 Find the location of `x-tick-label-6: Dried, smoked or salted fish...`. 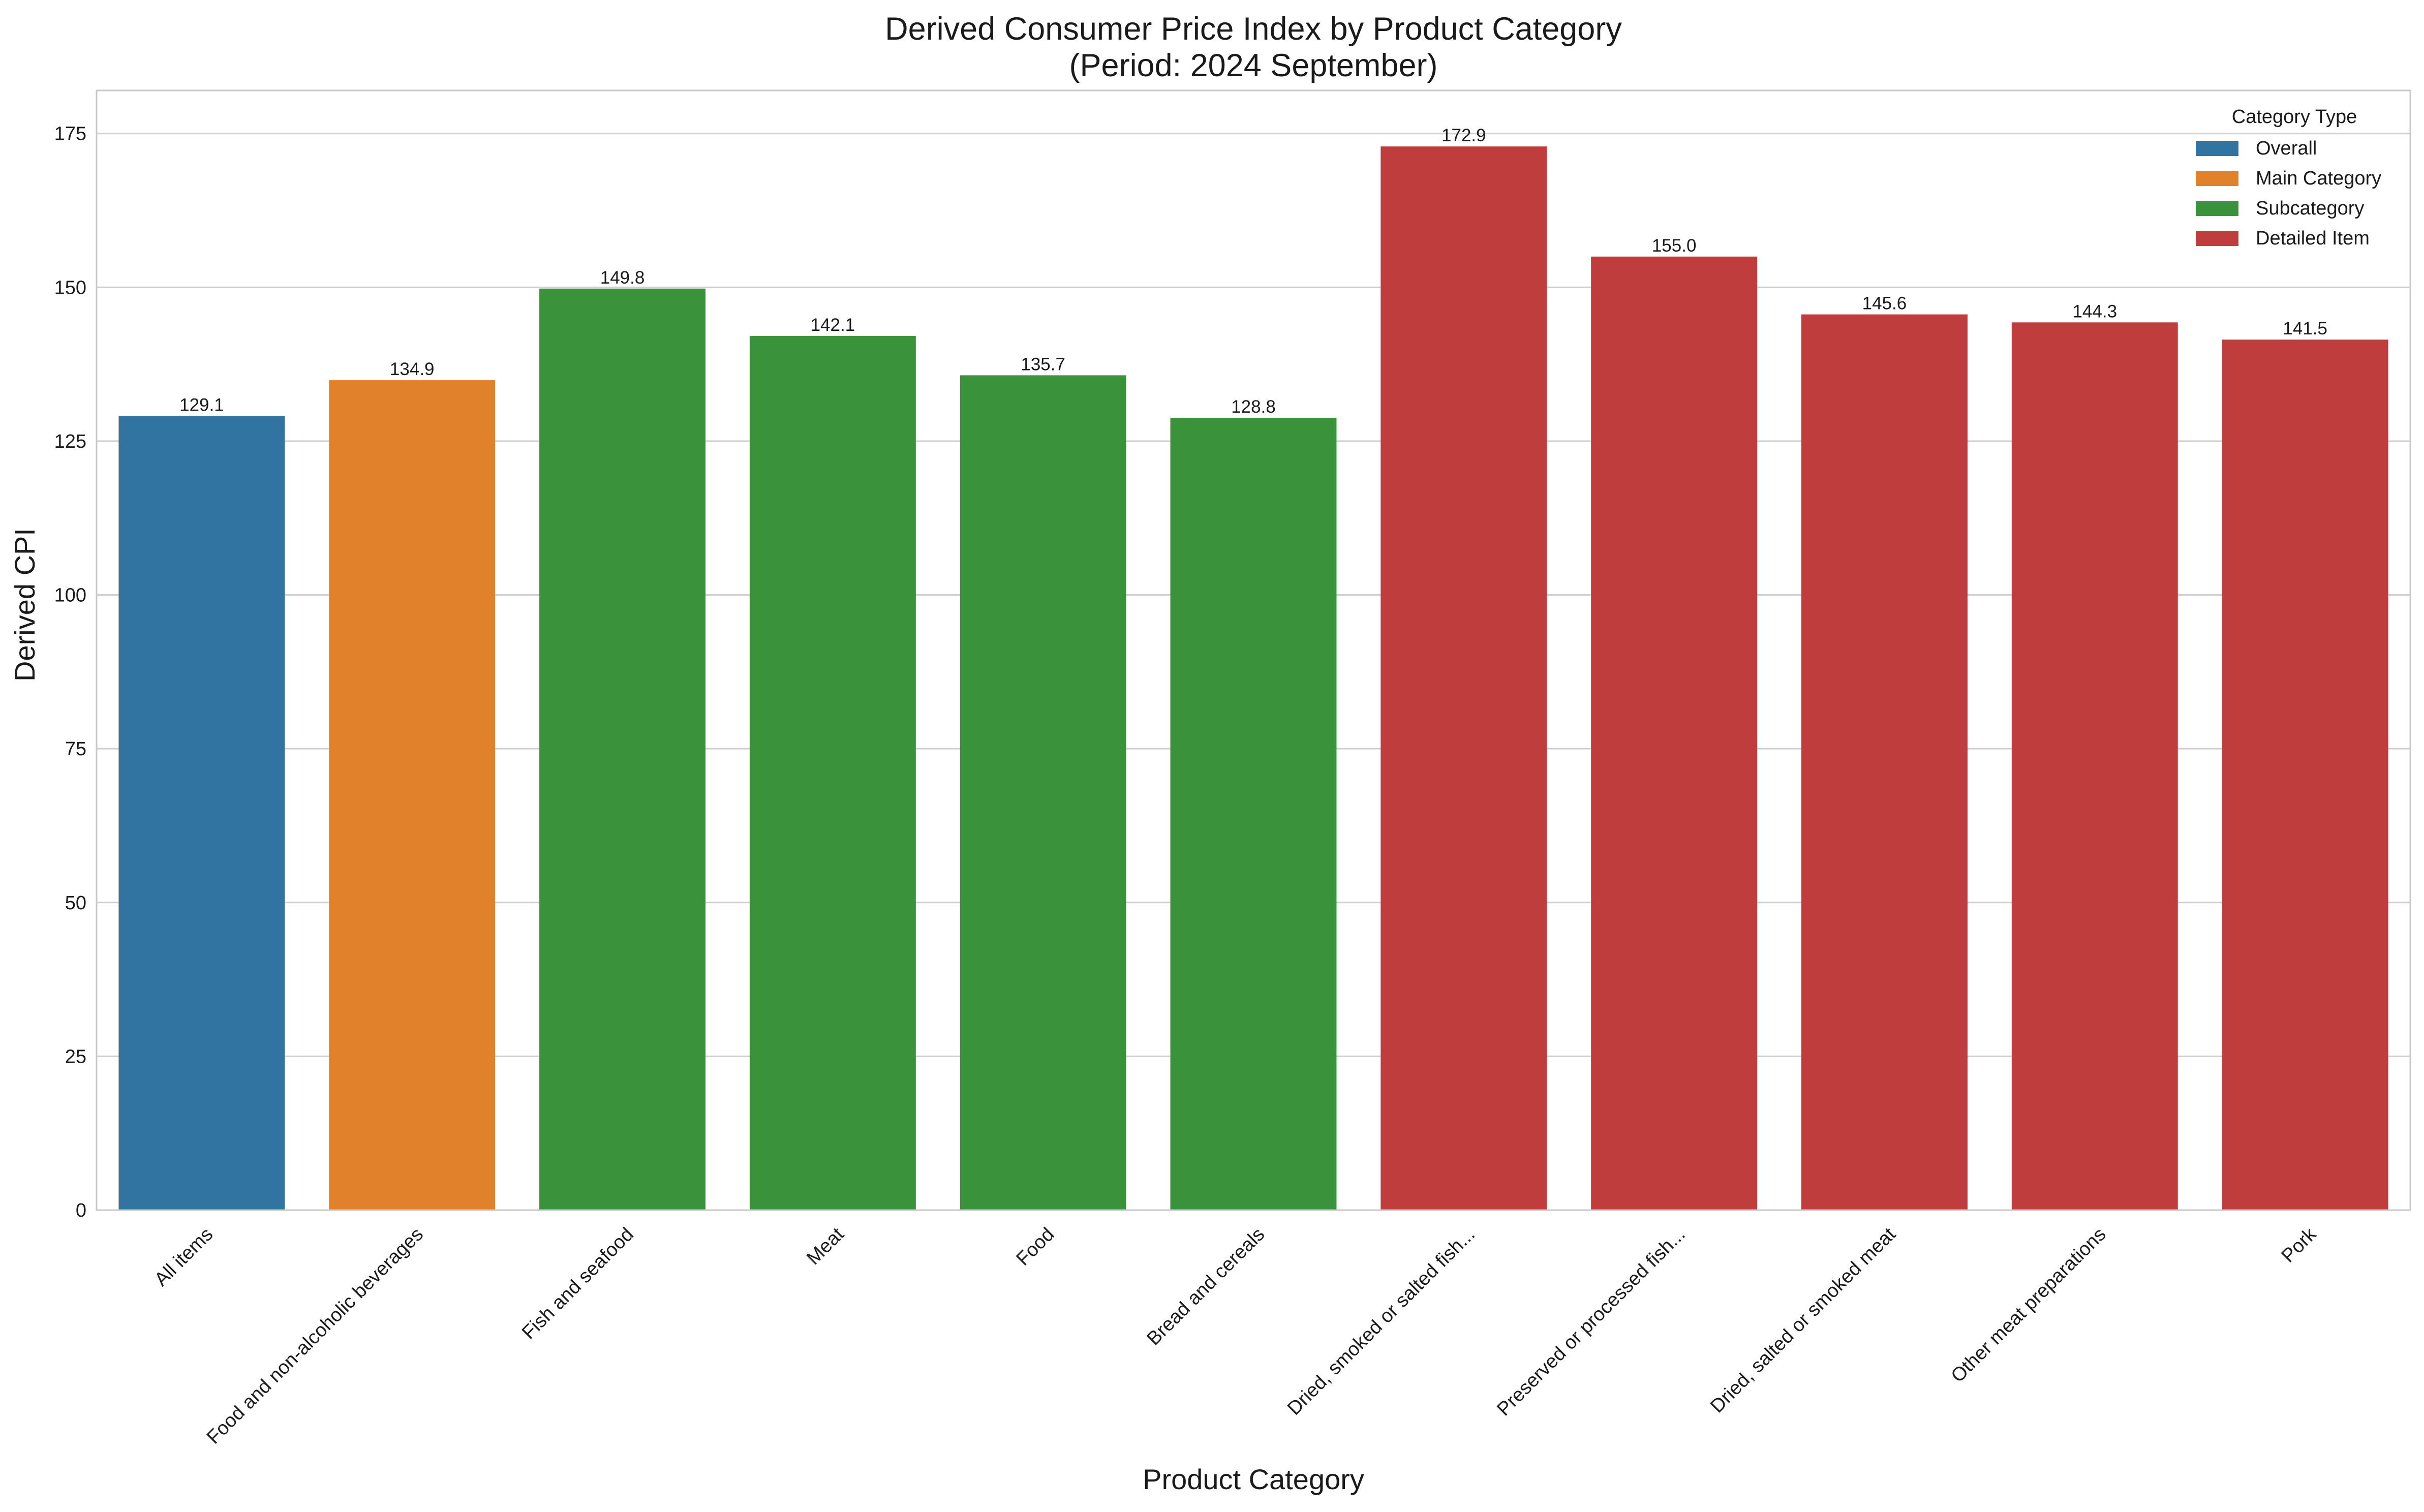

x-tick-label-6: Dried, smoked or salted fish... is located at coordinates (1381, 1322).